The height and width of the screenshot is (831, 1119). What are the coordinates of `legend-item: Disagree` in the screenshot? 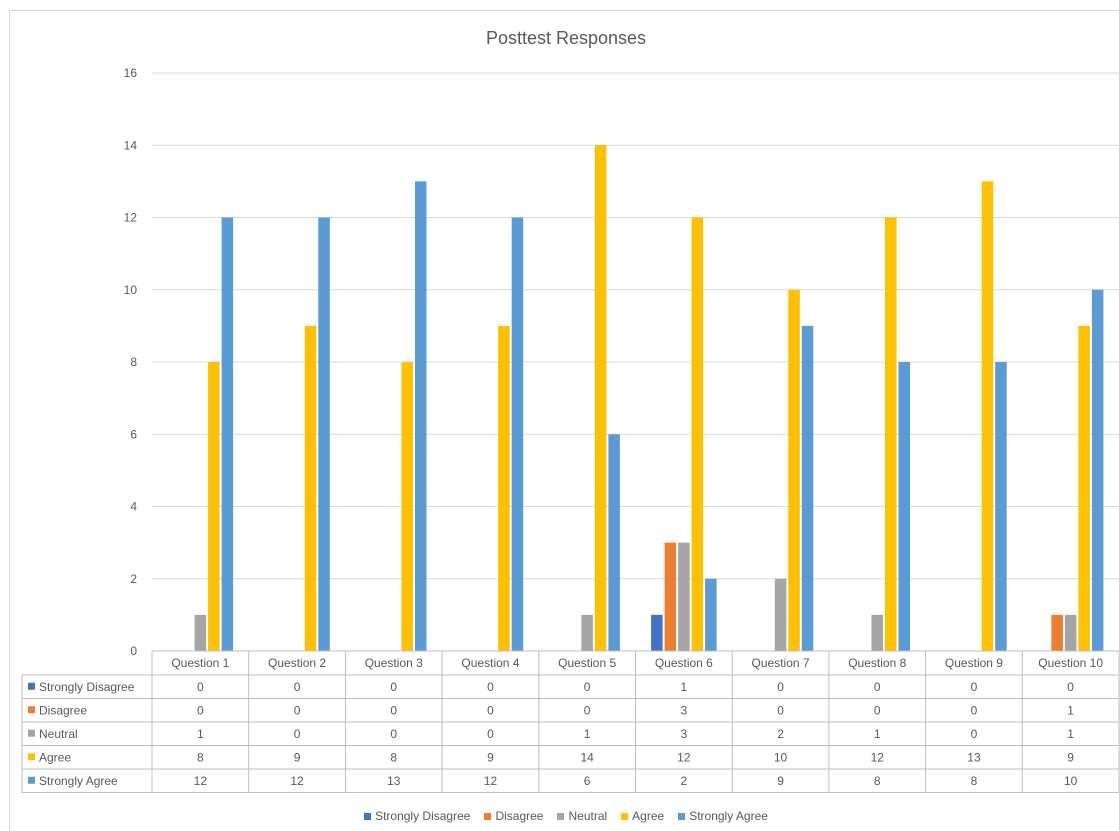 It's located at (513, 816).